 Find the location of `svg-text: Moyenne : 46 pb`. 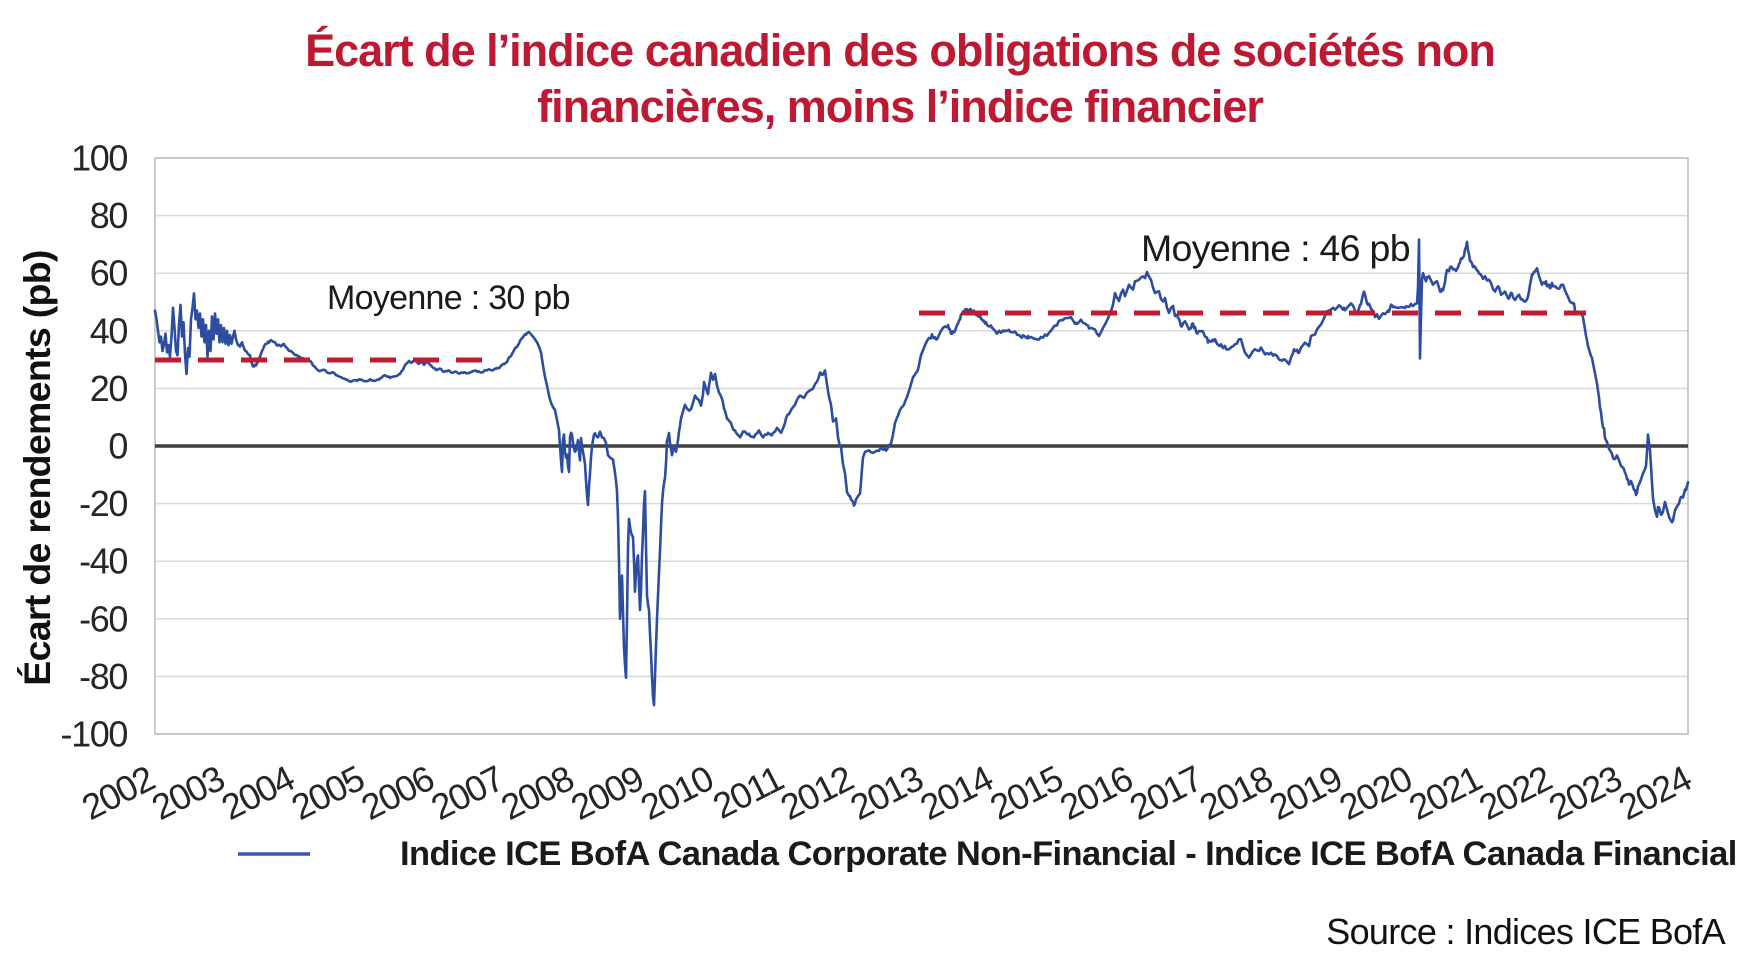

svg-text: Moyenne : 46 pb is located at coordinates (1275, 248).